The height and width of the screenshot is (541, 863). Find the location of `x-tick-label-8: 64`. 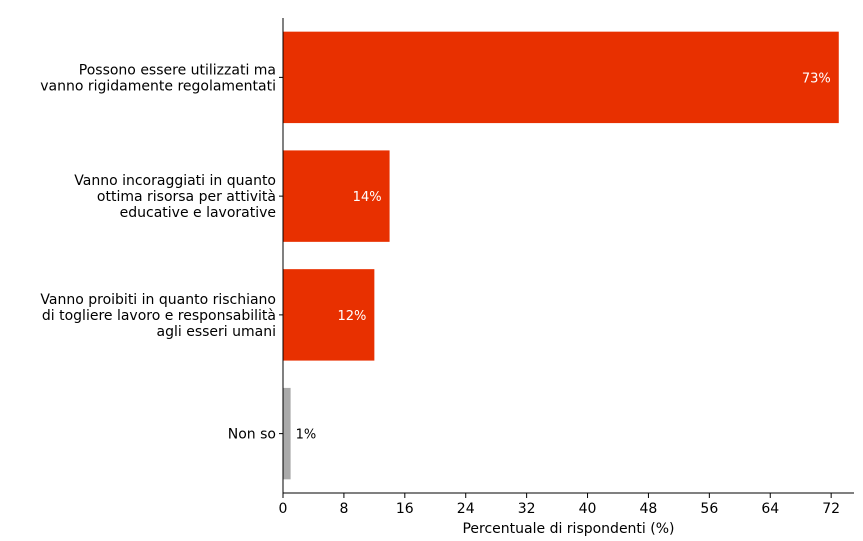

x-tick-label-8: 64 is located at coordinates (770, 509).